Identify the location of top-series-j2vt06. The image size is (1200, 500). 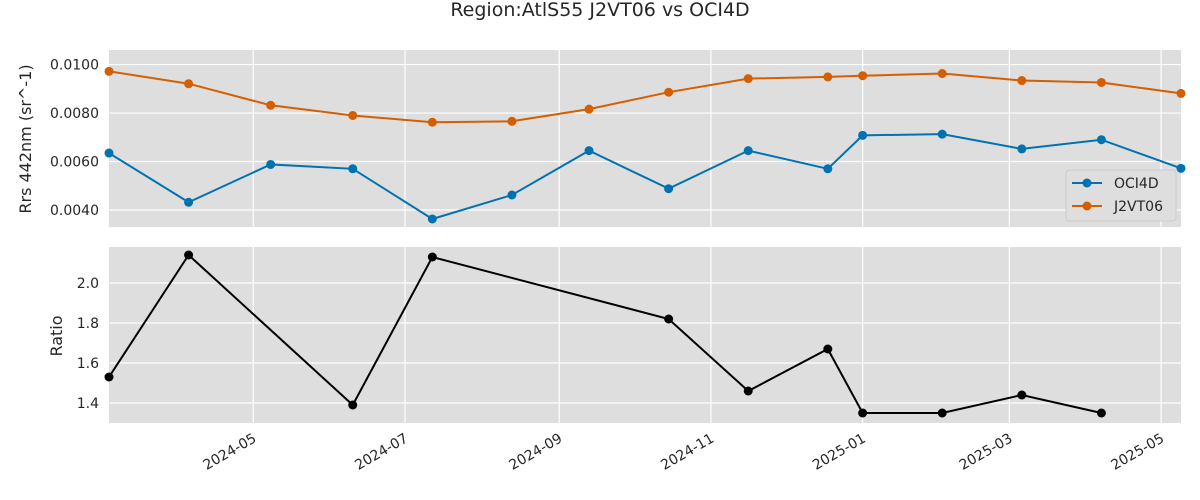
(645, 96).